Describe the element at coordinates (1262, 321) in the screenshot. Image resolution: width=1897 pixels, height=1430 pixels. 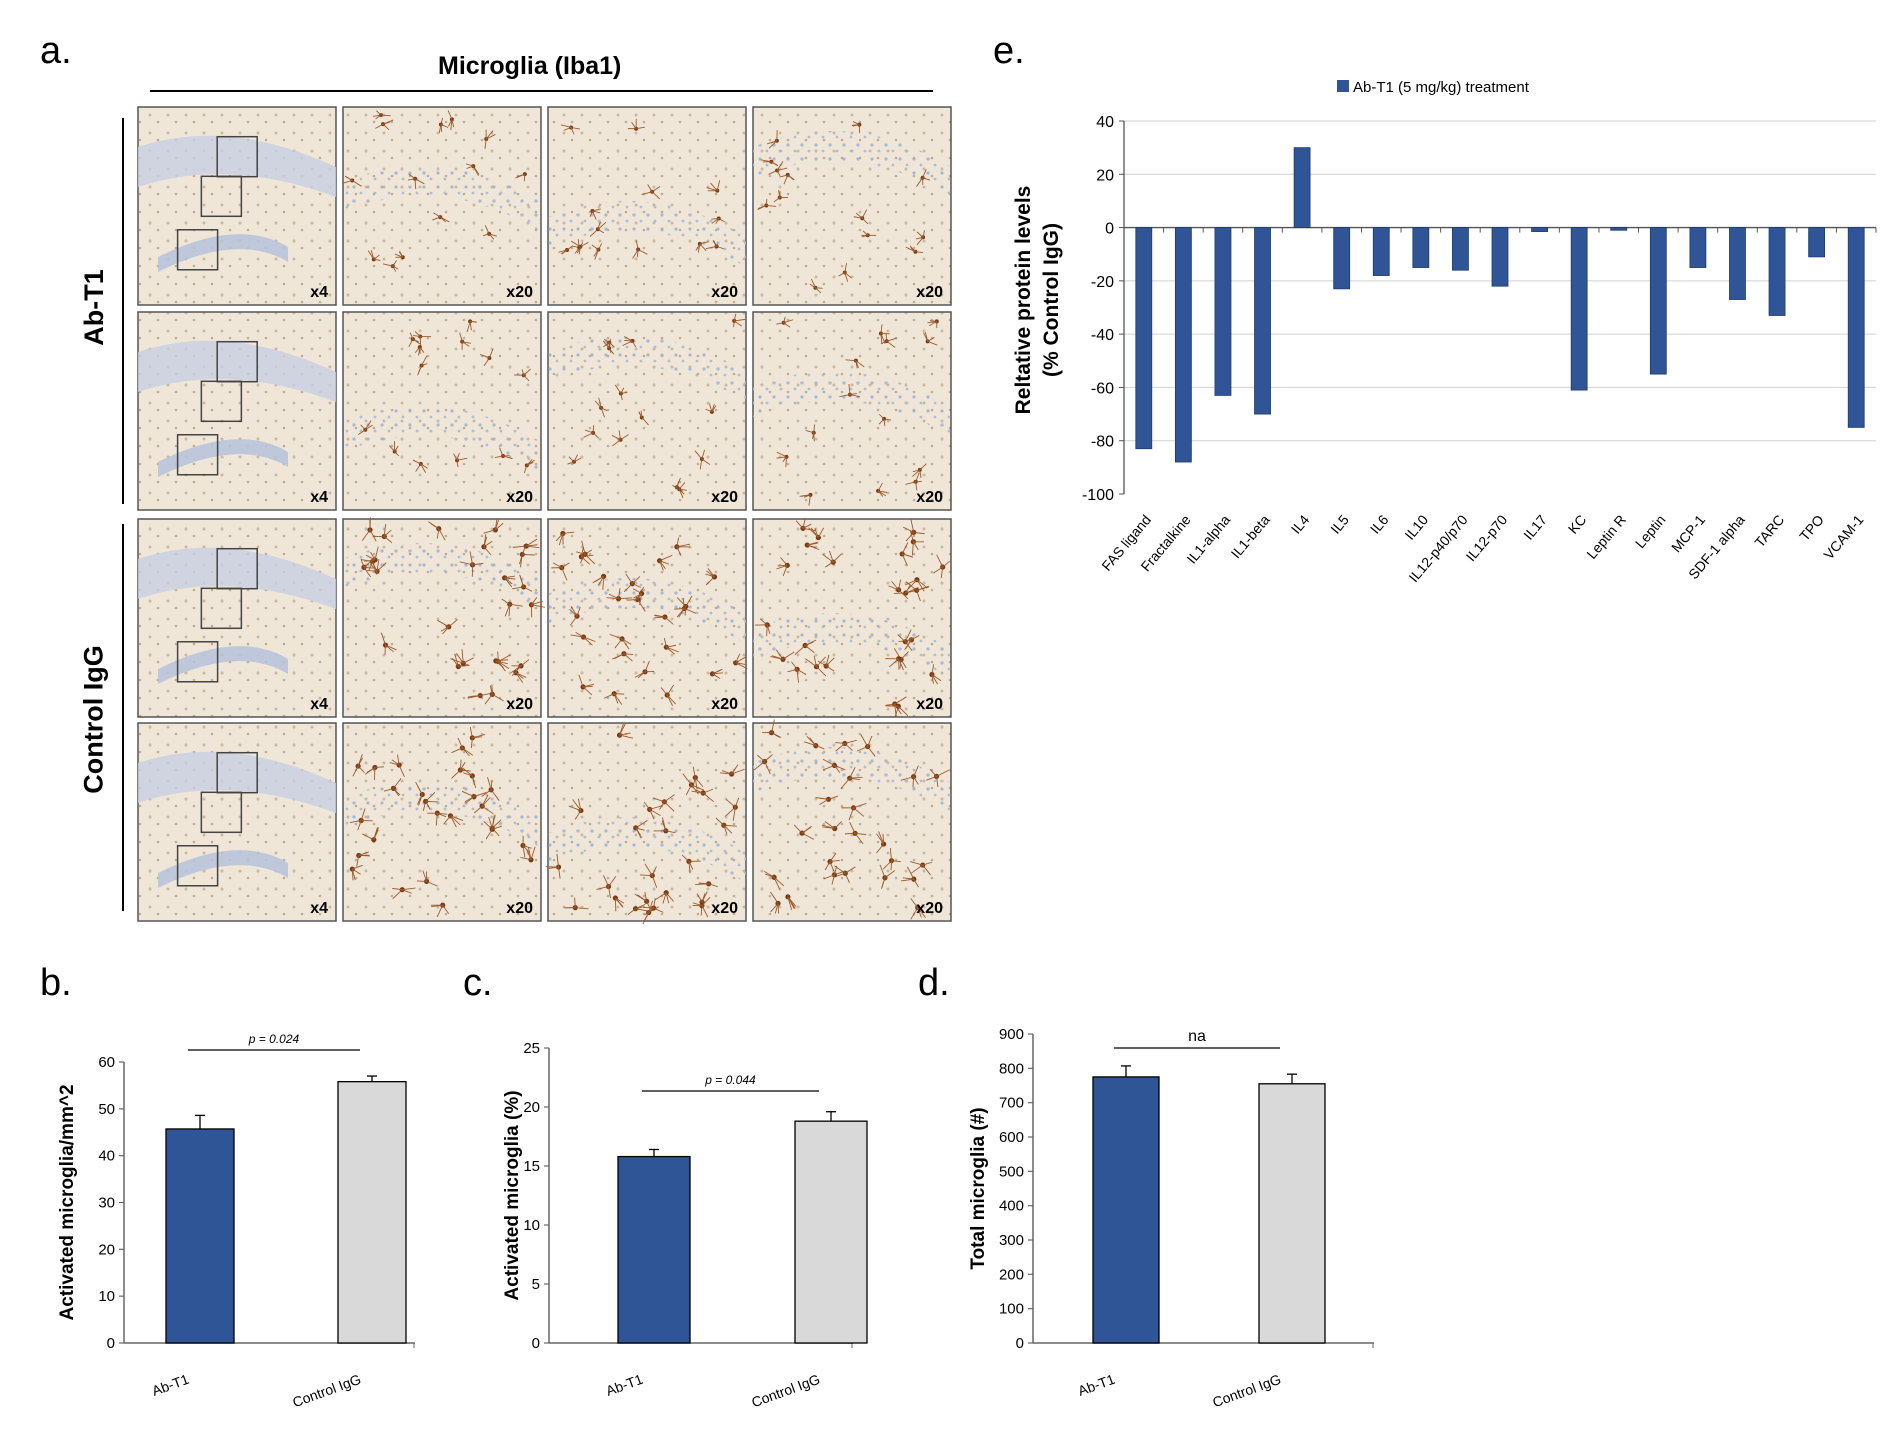
I see `bar-il1-beta` at that location.